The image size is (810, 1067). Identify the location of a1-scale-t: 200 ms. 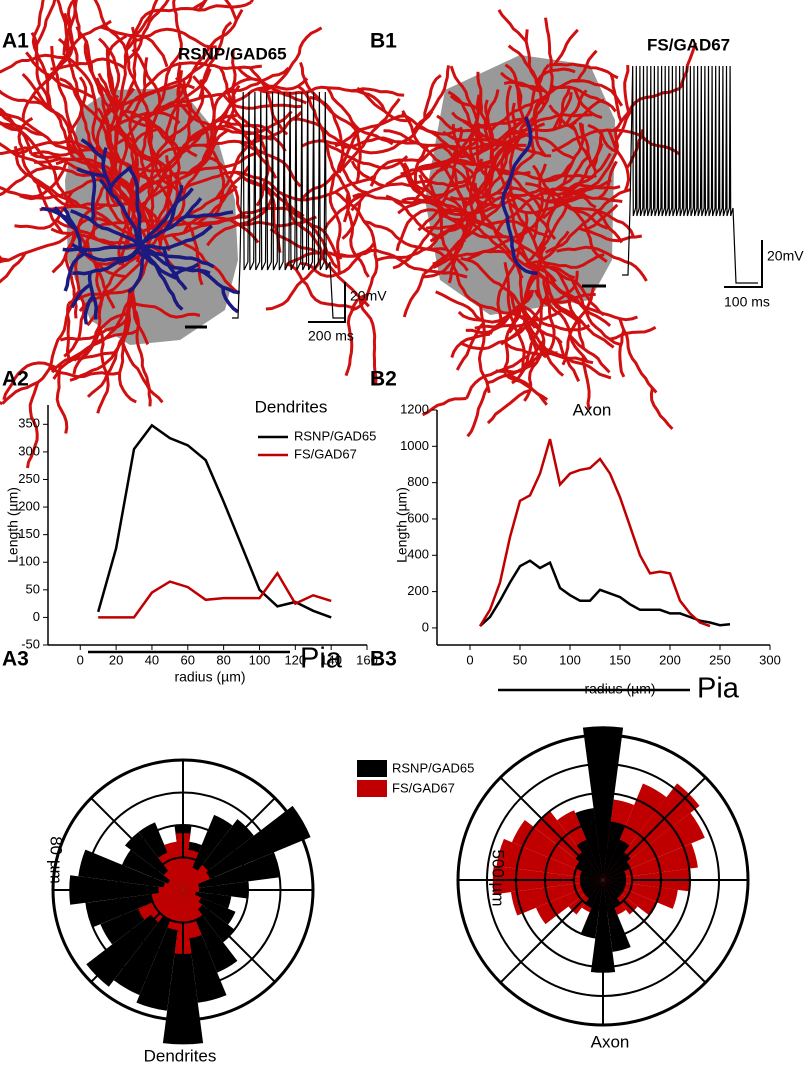
(331, 336).